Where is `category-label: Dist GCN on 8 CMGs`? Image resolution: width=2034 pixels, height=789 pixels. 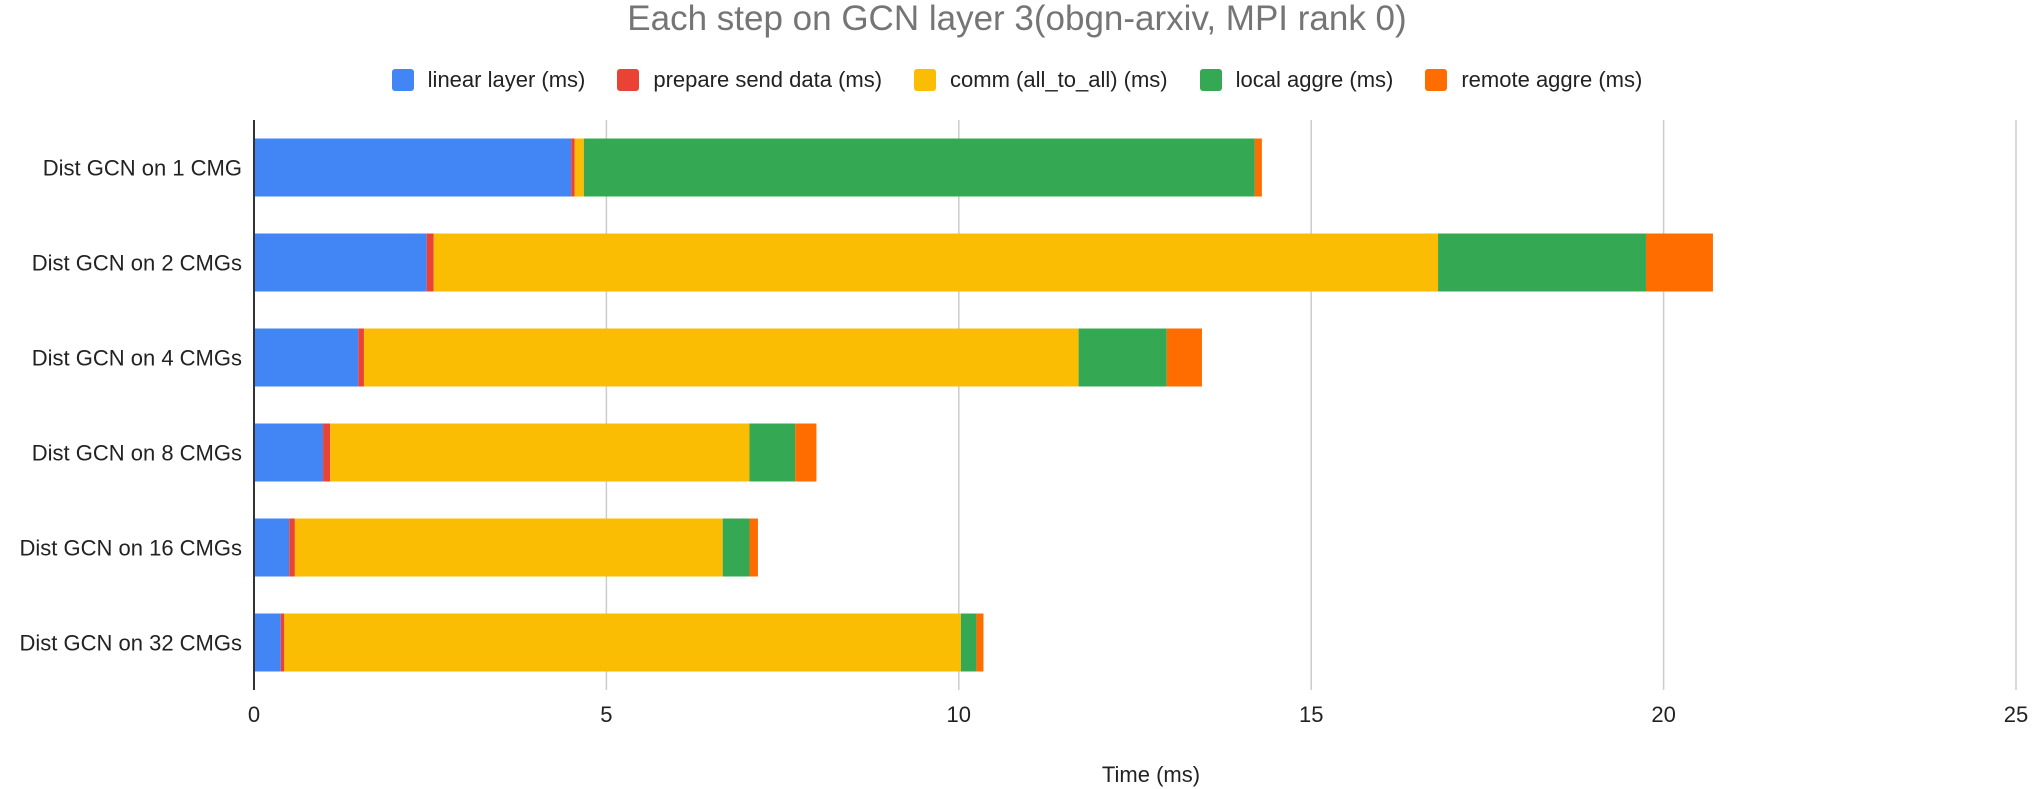 category-label: Dist GCN on 8 CMGs is located at coordinates (137, 453).